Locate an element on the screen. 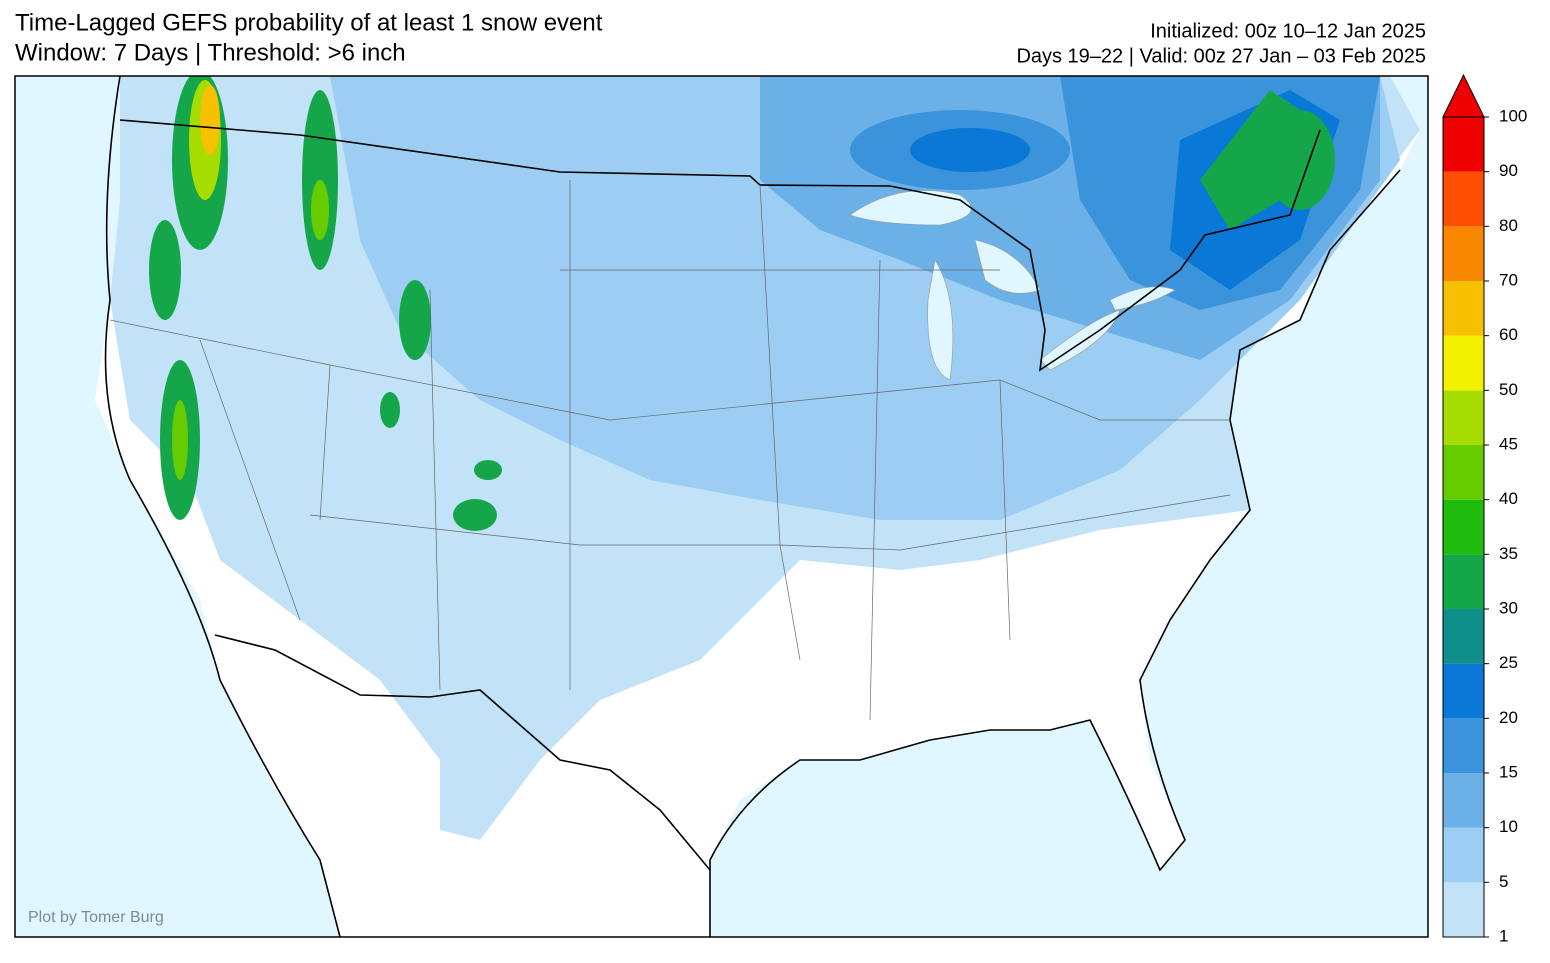 The image size is (1550, 963). colorbar-tick-label: 35 is located at coordinates (1508, 553).